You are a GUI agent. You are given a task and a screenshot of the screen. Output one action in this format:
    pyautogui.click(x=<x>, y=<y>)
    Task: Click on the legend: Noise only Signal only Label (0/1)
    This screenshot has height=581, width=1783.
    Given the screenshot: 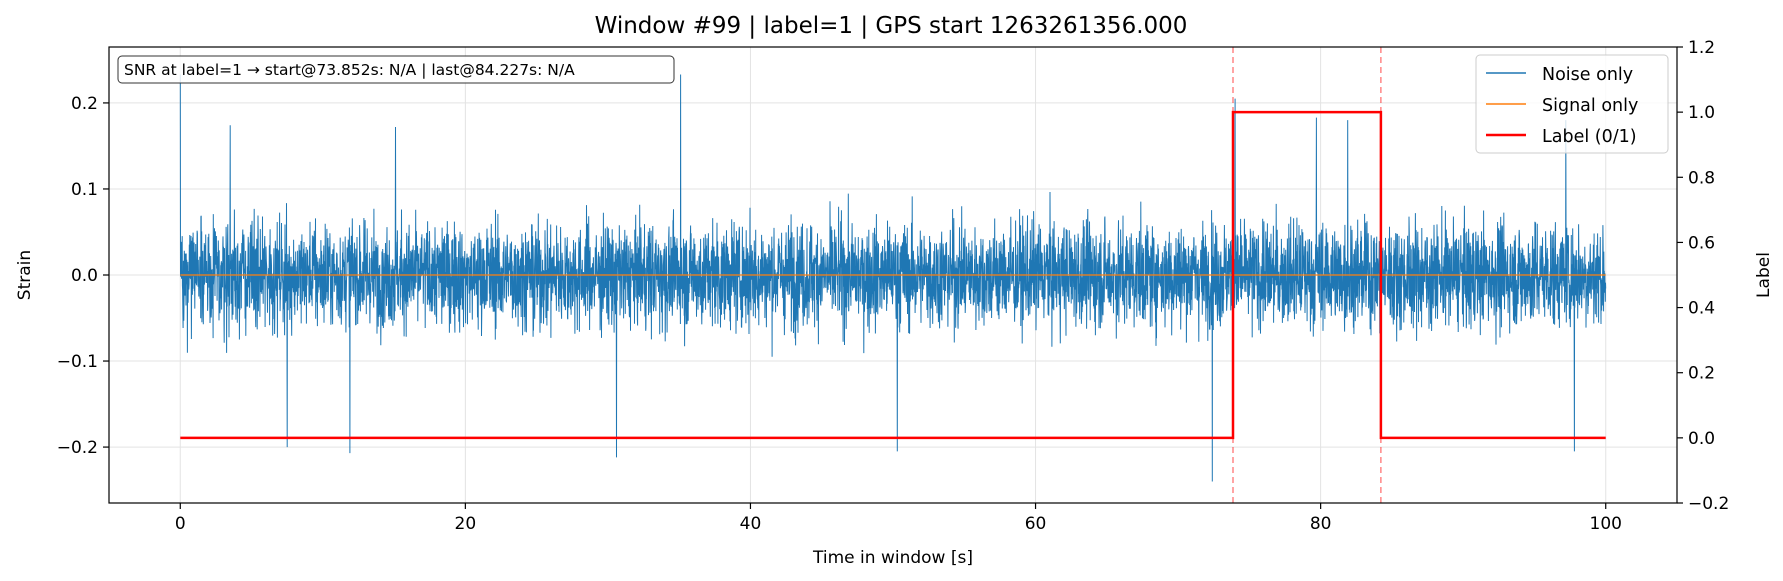 What is the action you would take?
    pyautogui.click(x=1572, y=104)
    